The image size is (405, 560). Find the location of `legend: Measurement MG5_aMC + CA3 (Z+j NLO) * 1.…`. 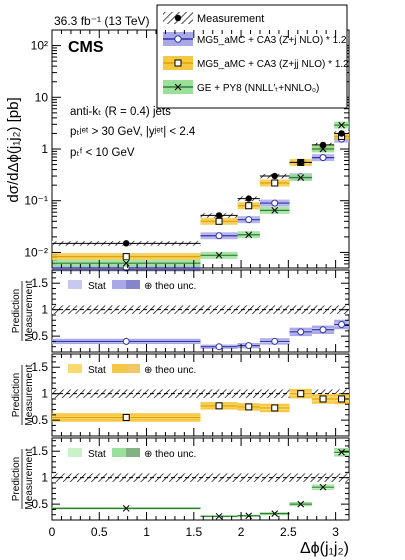

legend: Measurement MG5_aMC + CA3 (Z+j NLO) * 1.… is located at coordinates (252, 56).